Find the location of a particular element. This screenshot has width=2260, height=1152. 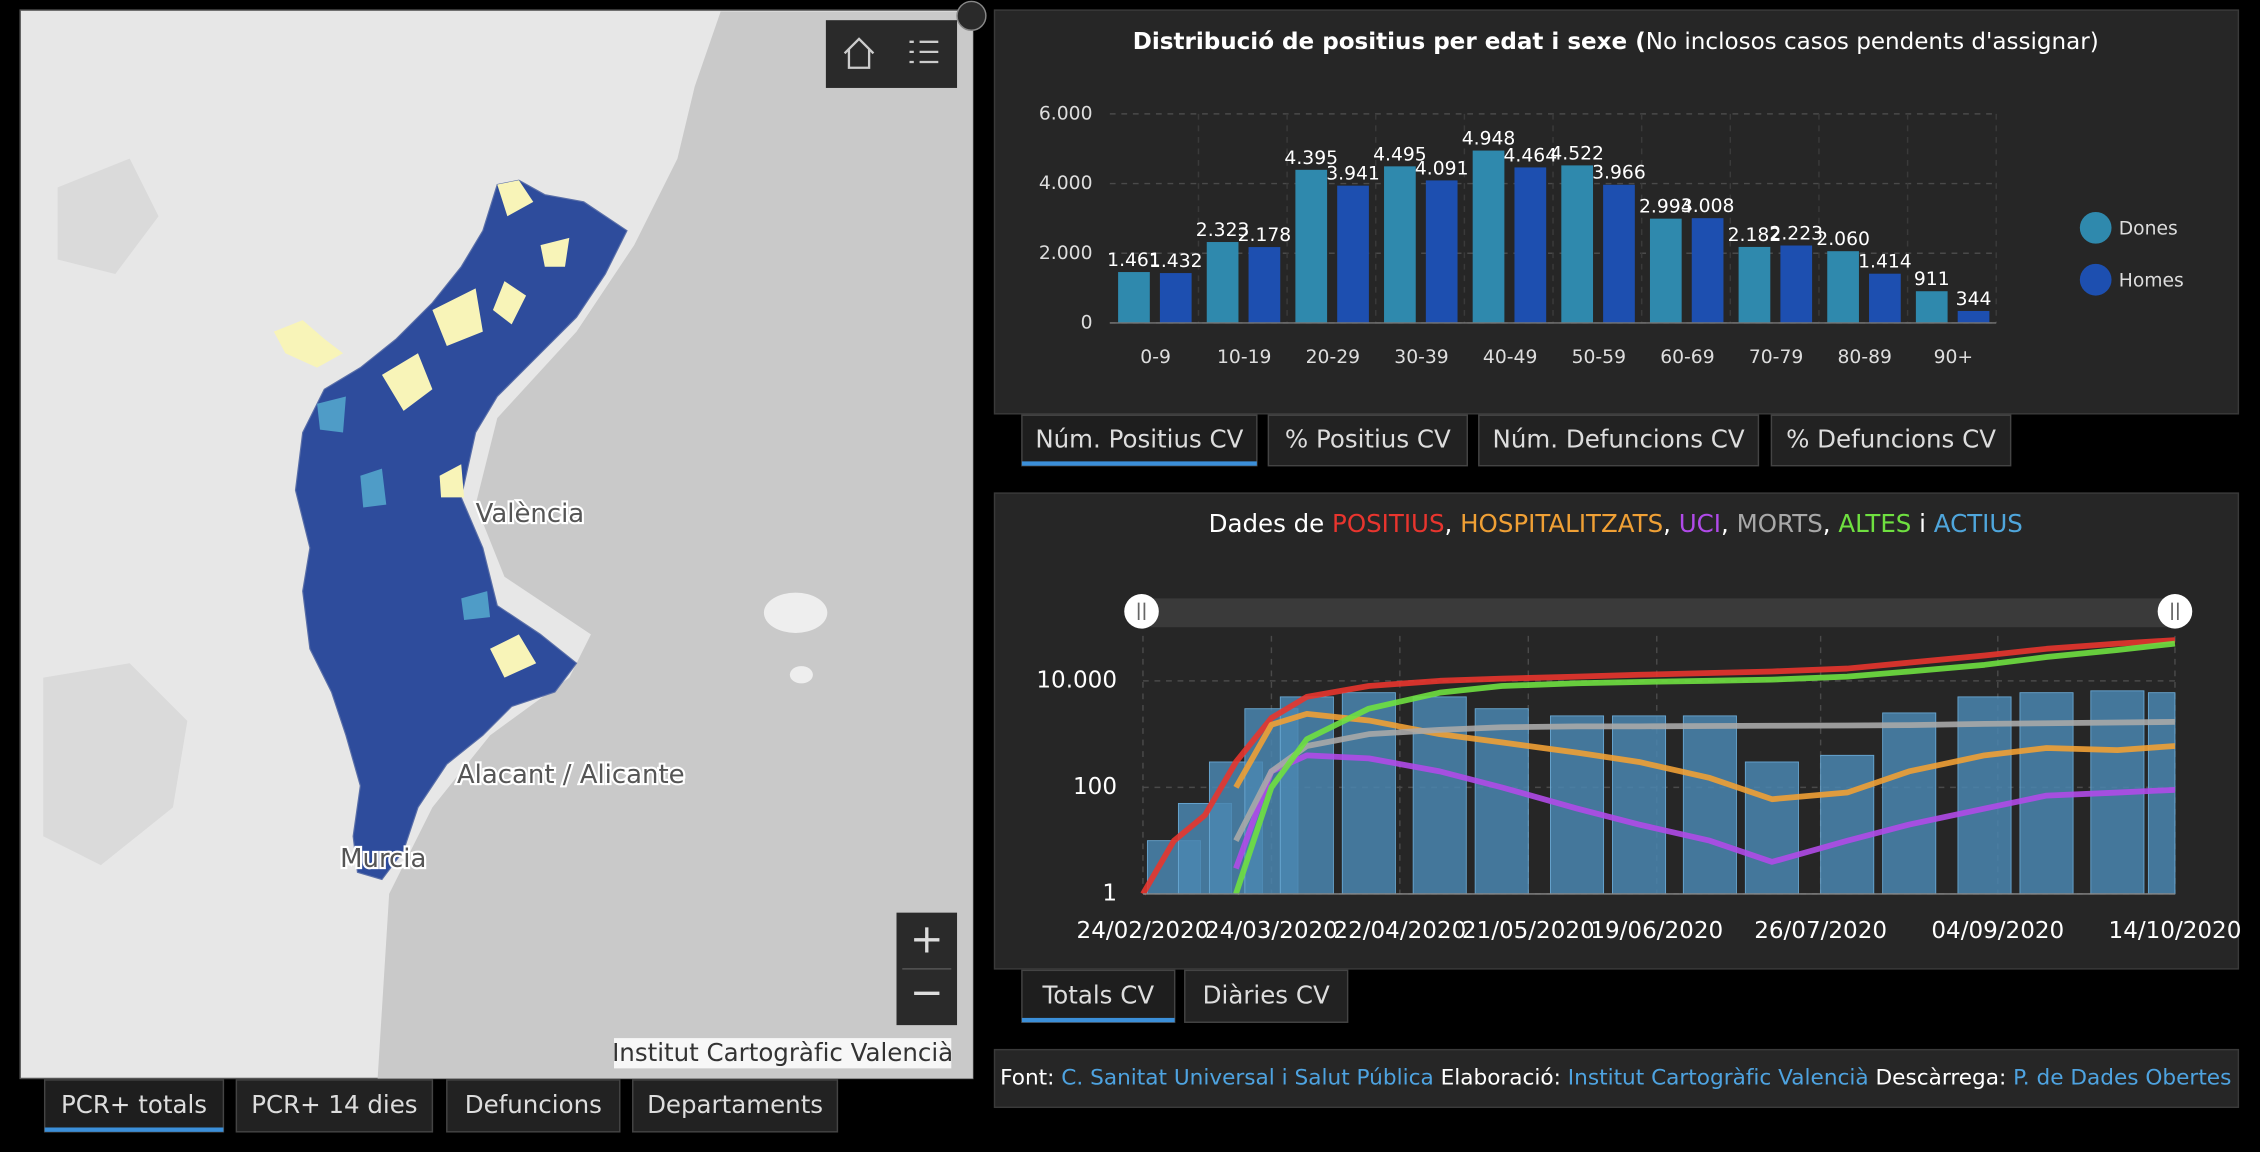

tab-label: PCR+ totals is located at coordinates (134, 1104).